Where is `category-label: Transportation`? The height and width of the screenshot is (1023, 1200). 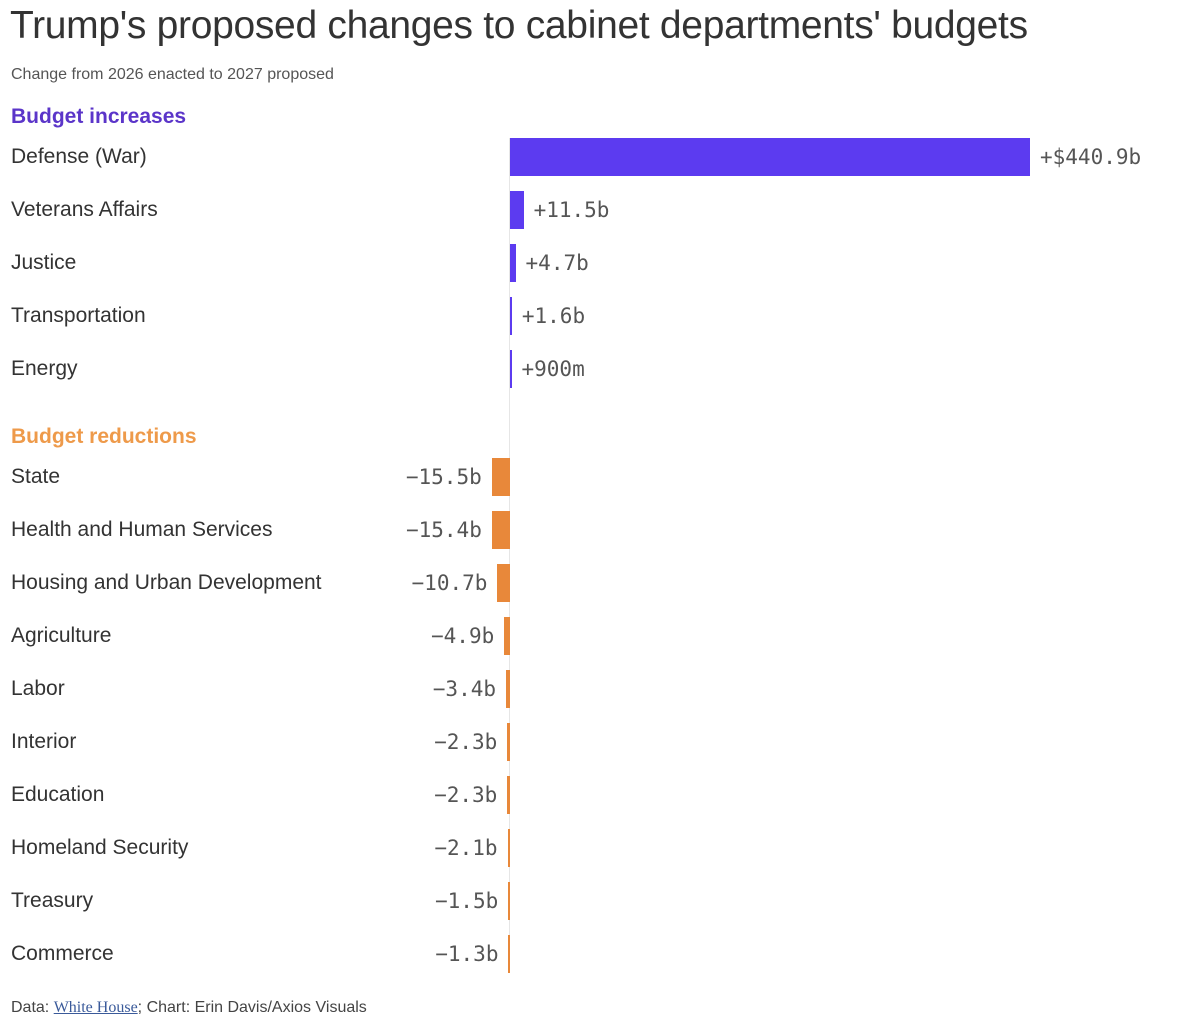
category-label: Transportation is located at coordinates (78, 315).